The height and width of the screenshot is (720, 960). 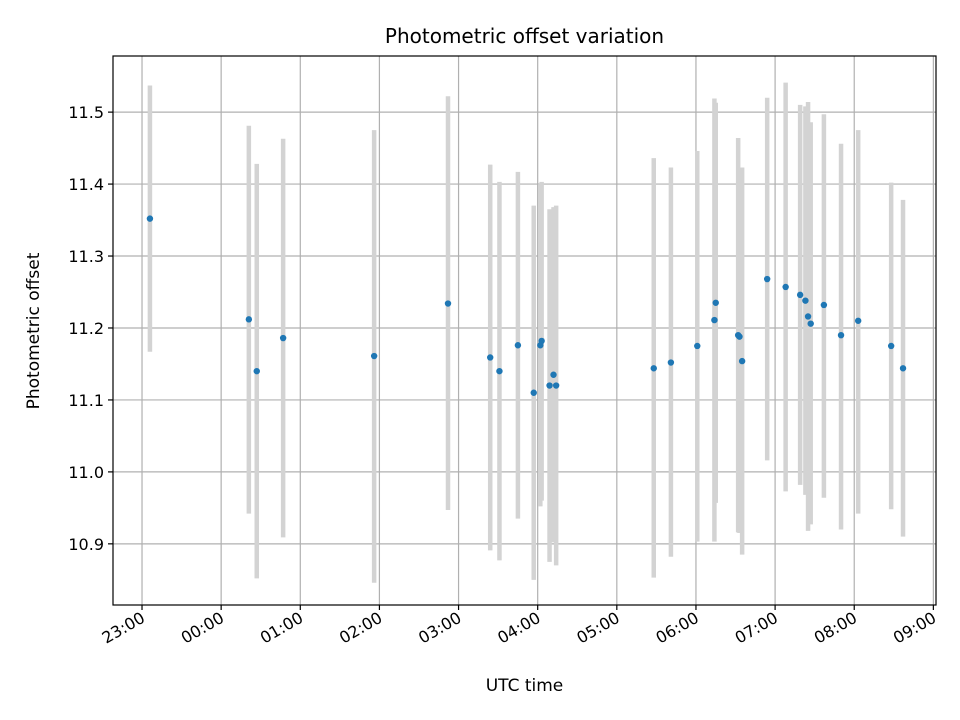 What do you see at coordinates (86, 112) in the screenshot?
I see `y-tick-label: 11.5` at bounding box center [86, 112].